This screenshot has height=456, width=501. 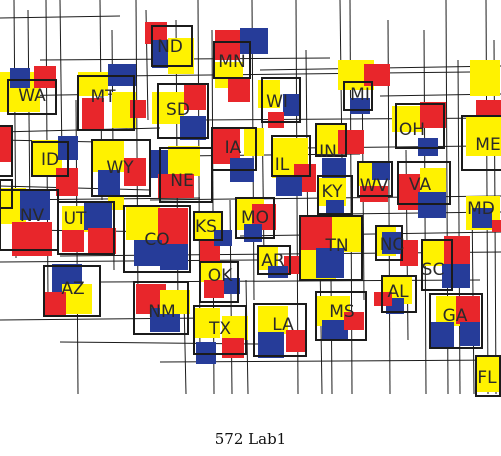 I want to click on state-label-mo: MO, so click(x=255, y=218).